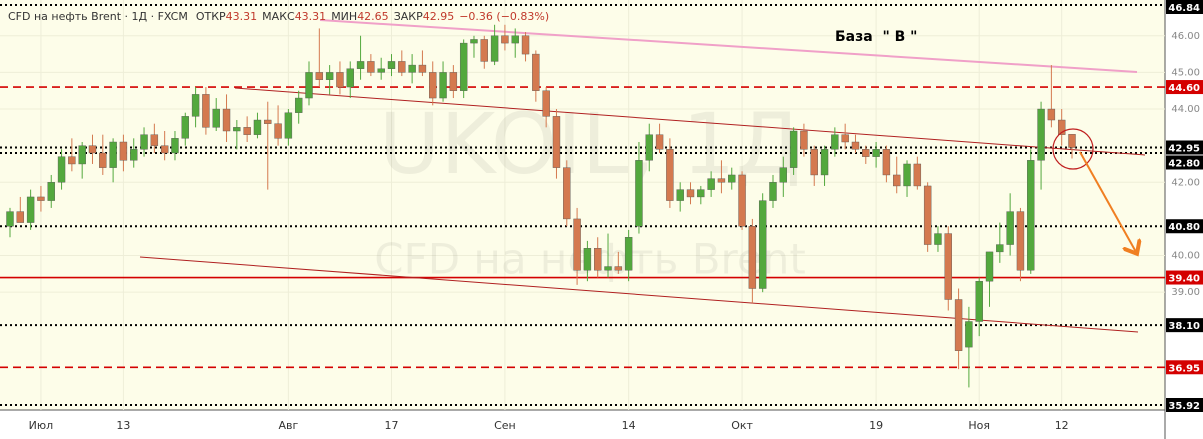 The width and height of the screenshot is (1203, 439). Describe the element at coordinates (1184, 163) in the screenshot. I see `level-label: 42.80` at that location.